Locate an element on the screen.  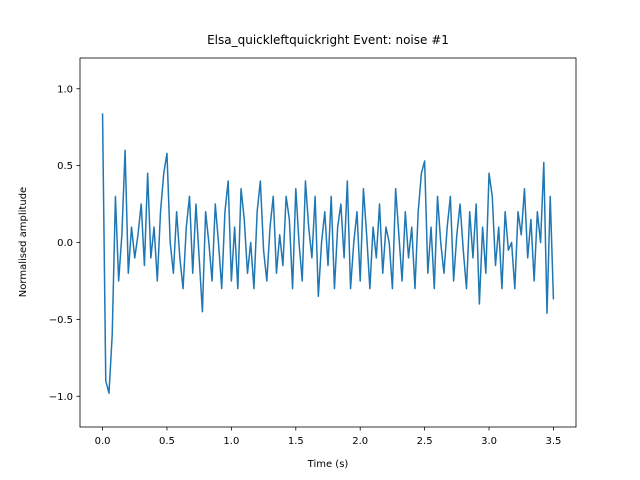
x-tick-label: 0.0 is located at coordinates (103, 441).